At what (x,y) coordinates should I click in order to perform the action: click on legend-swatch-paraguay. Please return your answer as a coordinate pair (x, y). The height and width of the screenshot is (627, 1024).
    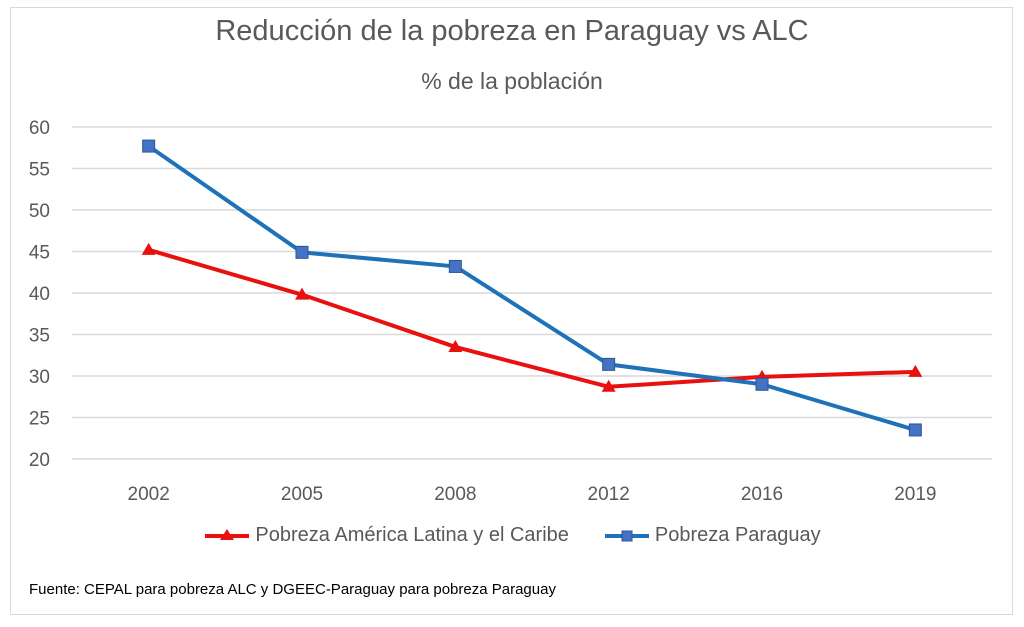
    Looking at the image, I should click on (626, 535).